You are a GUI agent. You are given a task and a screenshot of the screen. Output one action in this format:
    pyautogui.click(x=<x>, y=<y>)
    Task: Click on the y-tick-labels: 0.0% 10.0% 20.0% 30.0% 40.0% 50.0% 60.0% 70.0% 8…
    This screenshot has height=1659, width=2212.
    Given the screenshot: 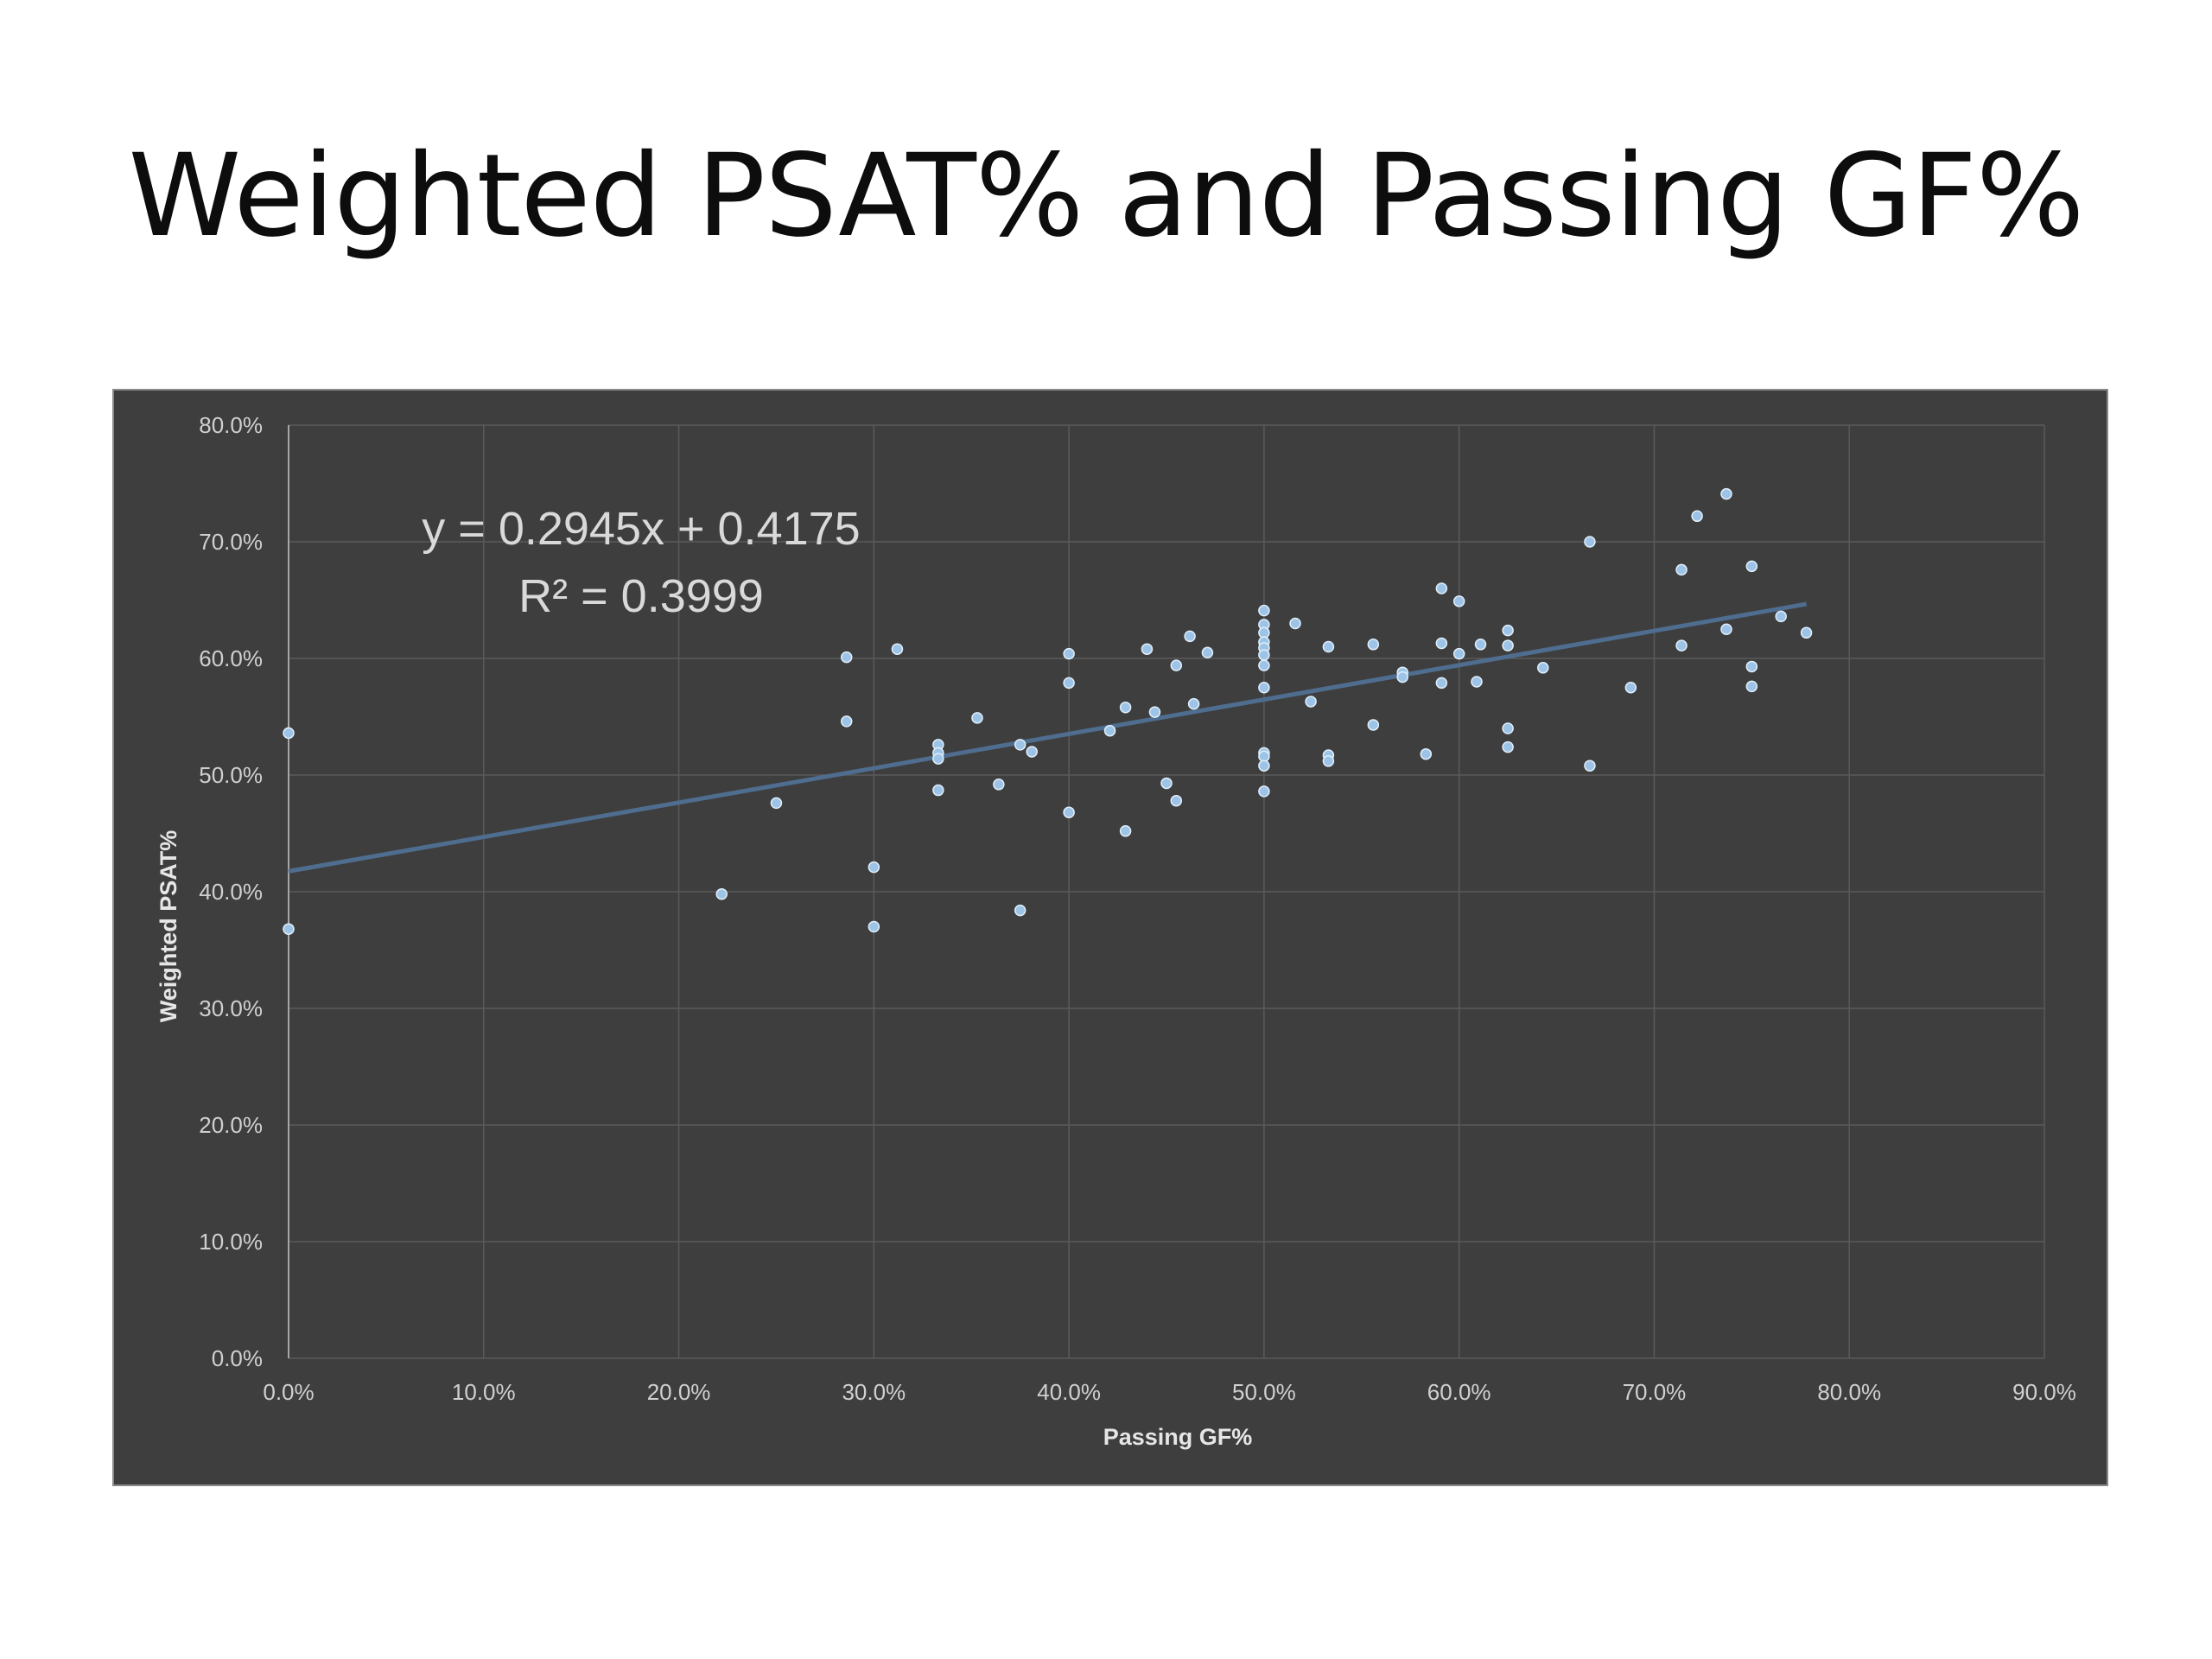 What is the action you would take?
    pyautogui.click(x=231, y=891)
    